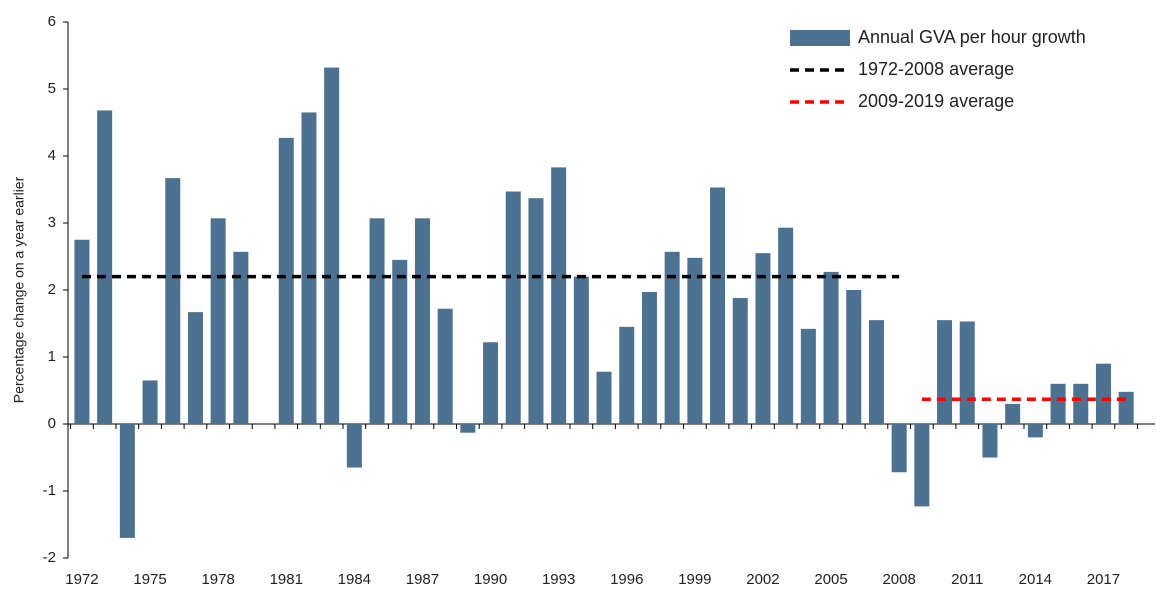  What do you see at coordinates (52, 423) in the screenshot?
I see `y-tick-label: 0` at bounding box center [52, 423].